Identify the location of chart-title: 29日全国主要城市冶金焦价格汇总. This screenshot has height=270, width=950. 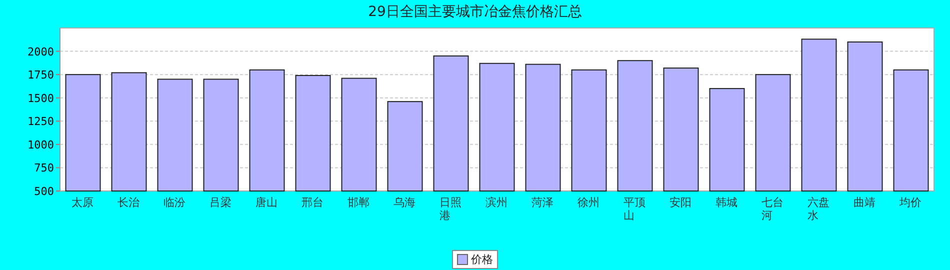
(475, 12).